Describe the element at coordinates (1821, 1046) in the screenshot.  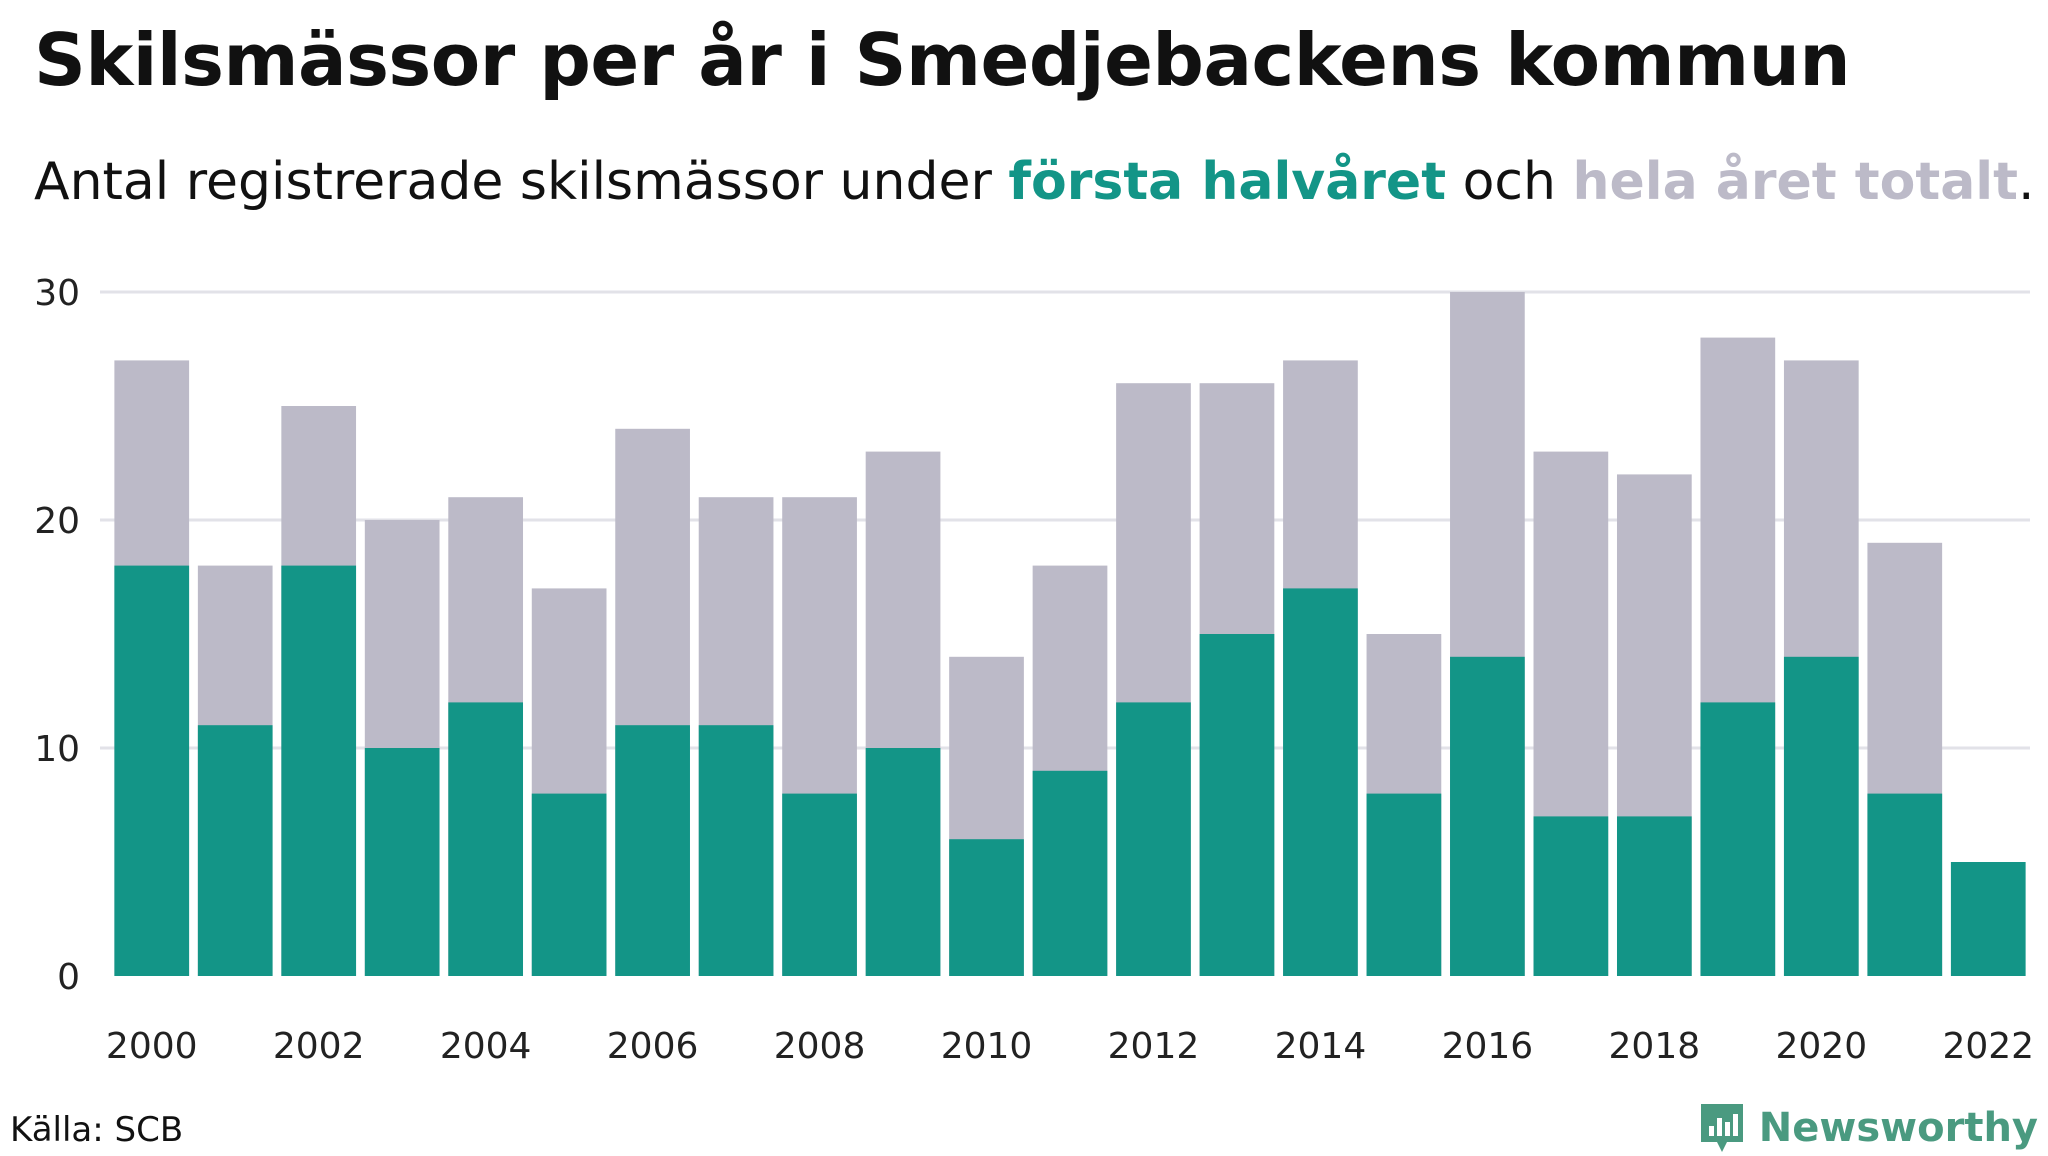
I see `x-tick-label: 2020` at that location.